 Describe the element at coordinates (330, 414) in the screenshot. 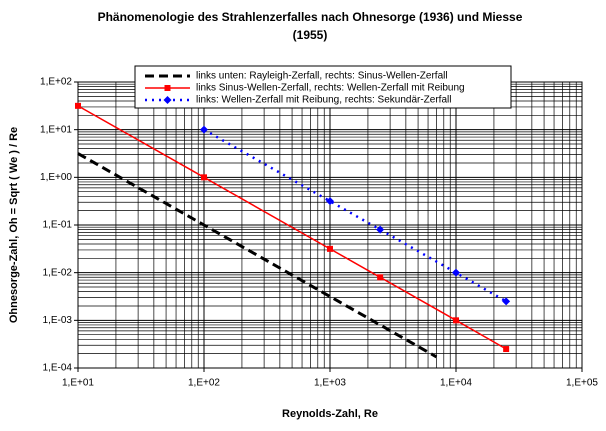

I see `x-axis-label: Reynolds-Zahl, Re` at that location.